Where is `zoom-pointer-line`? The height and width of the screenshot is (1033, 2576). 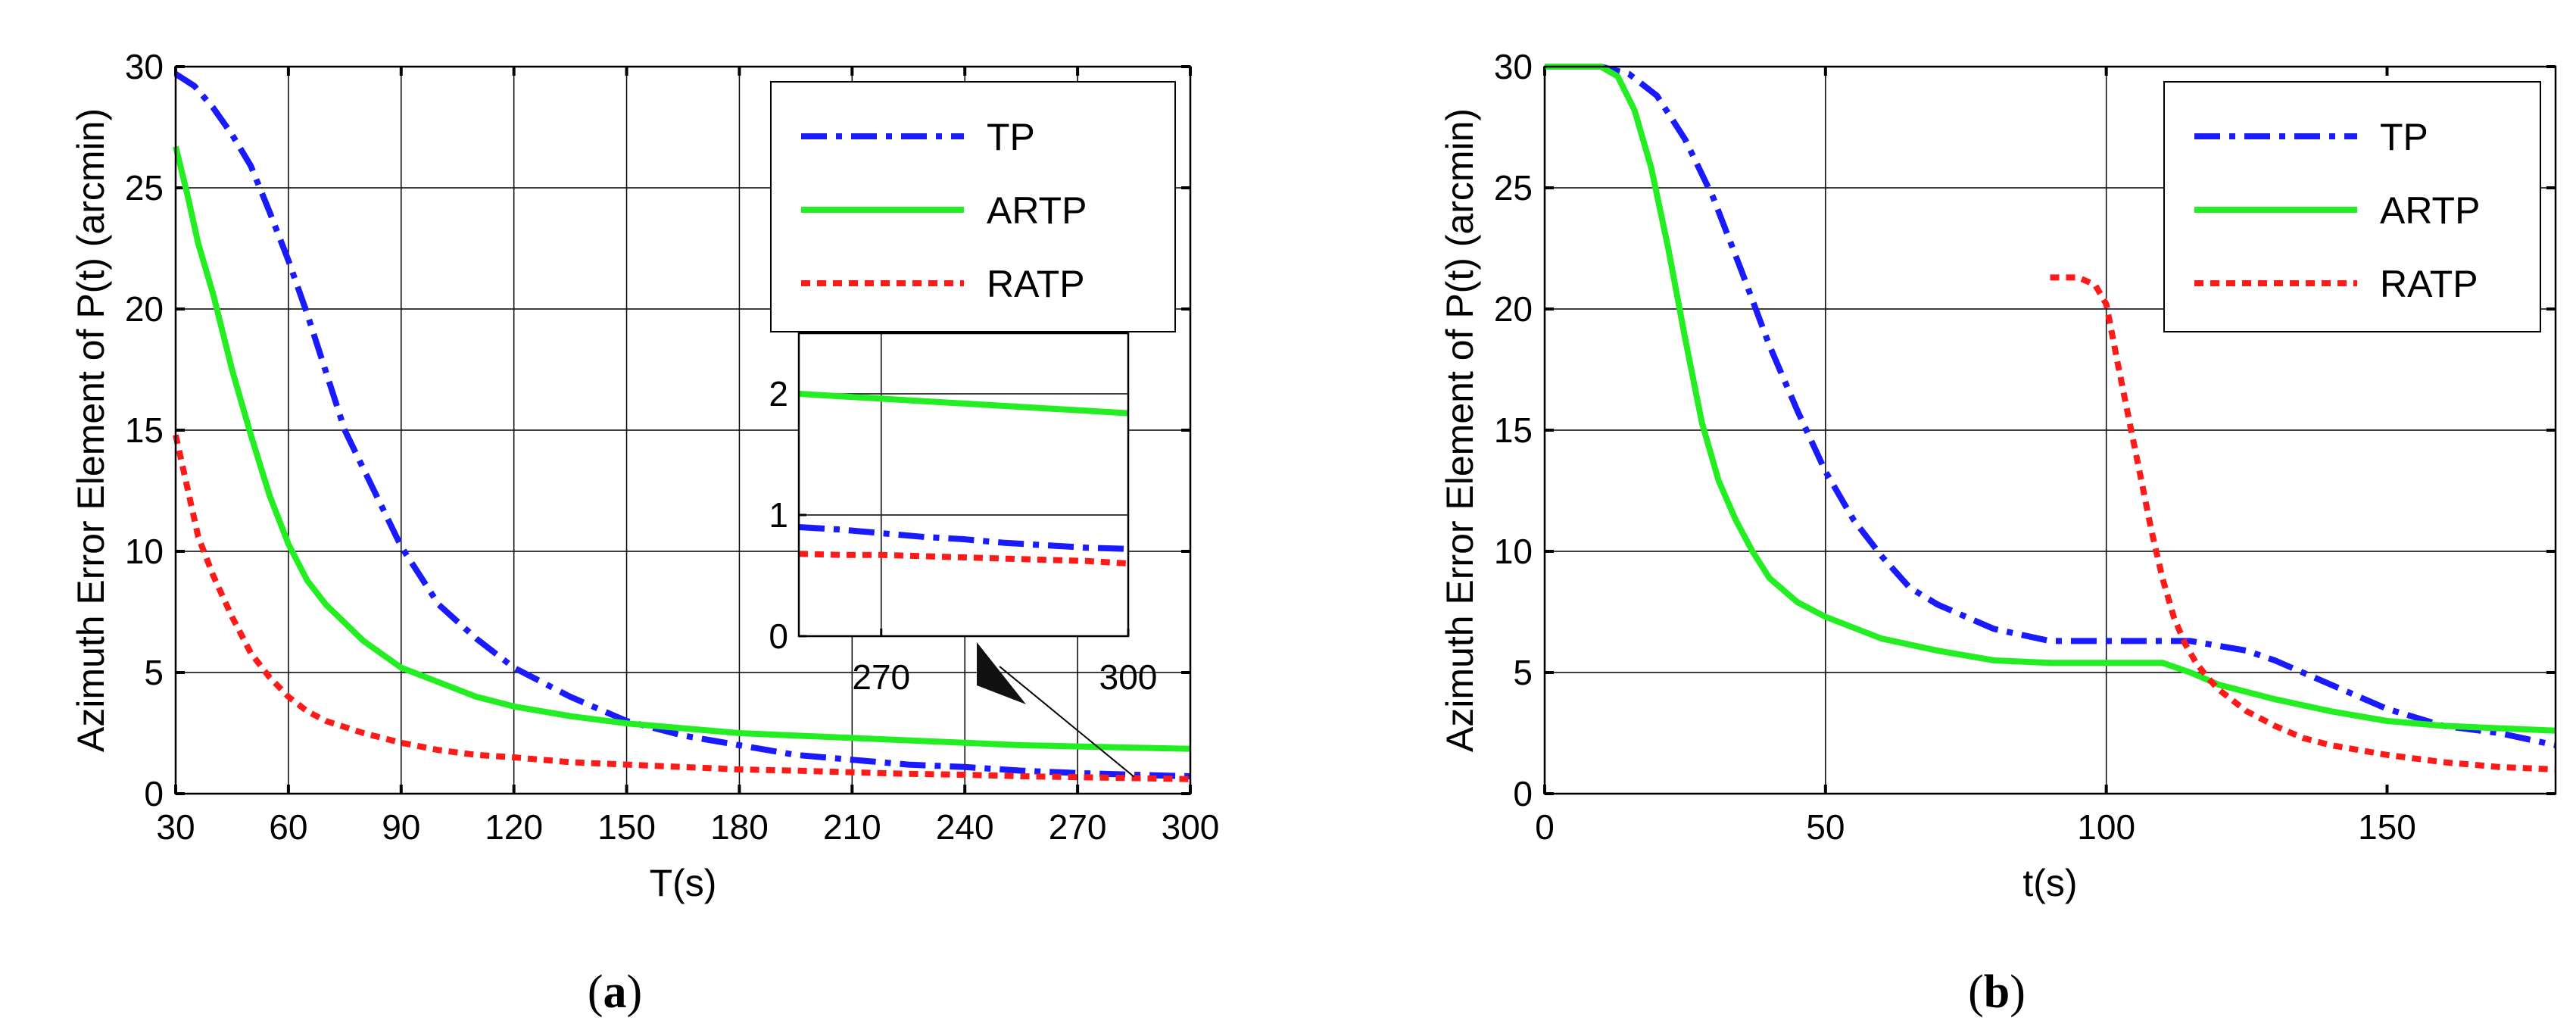
zoom-pointer-line is located at coordinates (1067, 722).